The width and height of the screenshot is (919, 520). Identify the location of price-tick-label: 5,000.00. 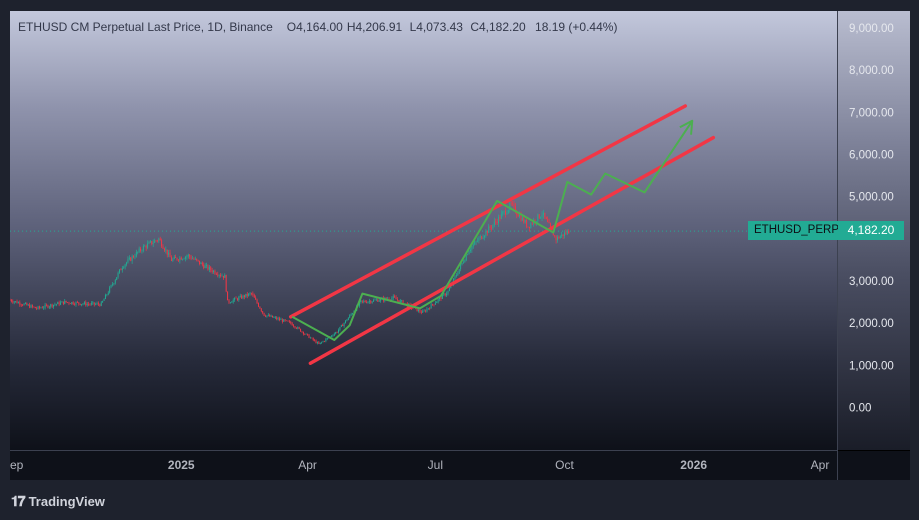
(871, 198).